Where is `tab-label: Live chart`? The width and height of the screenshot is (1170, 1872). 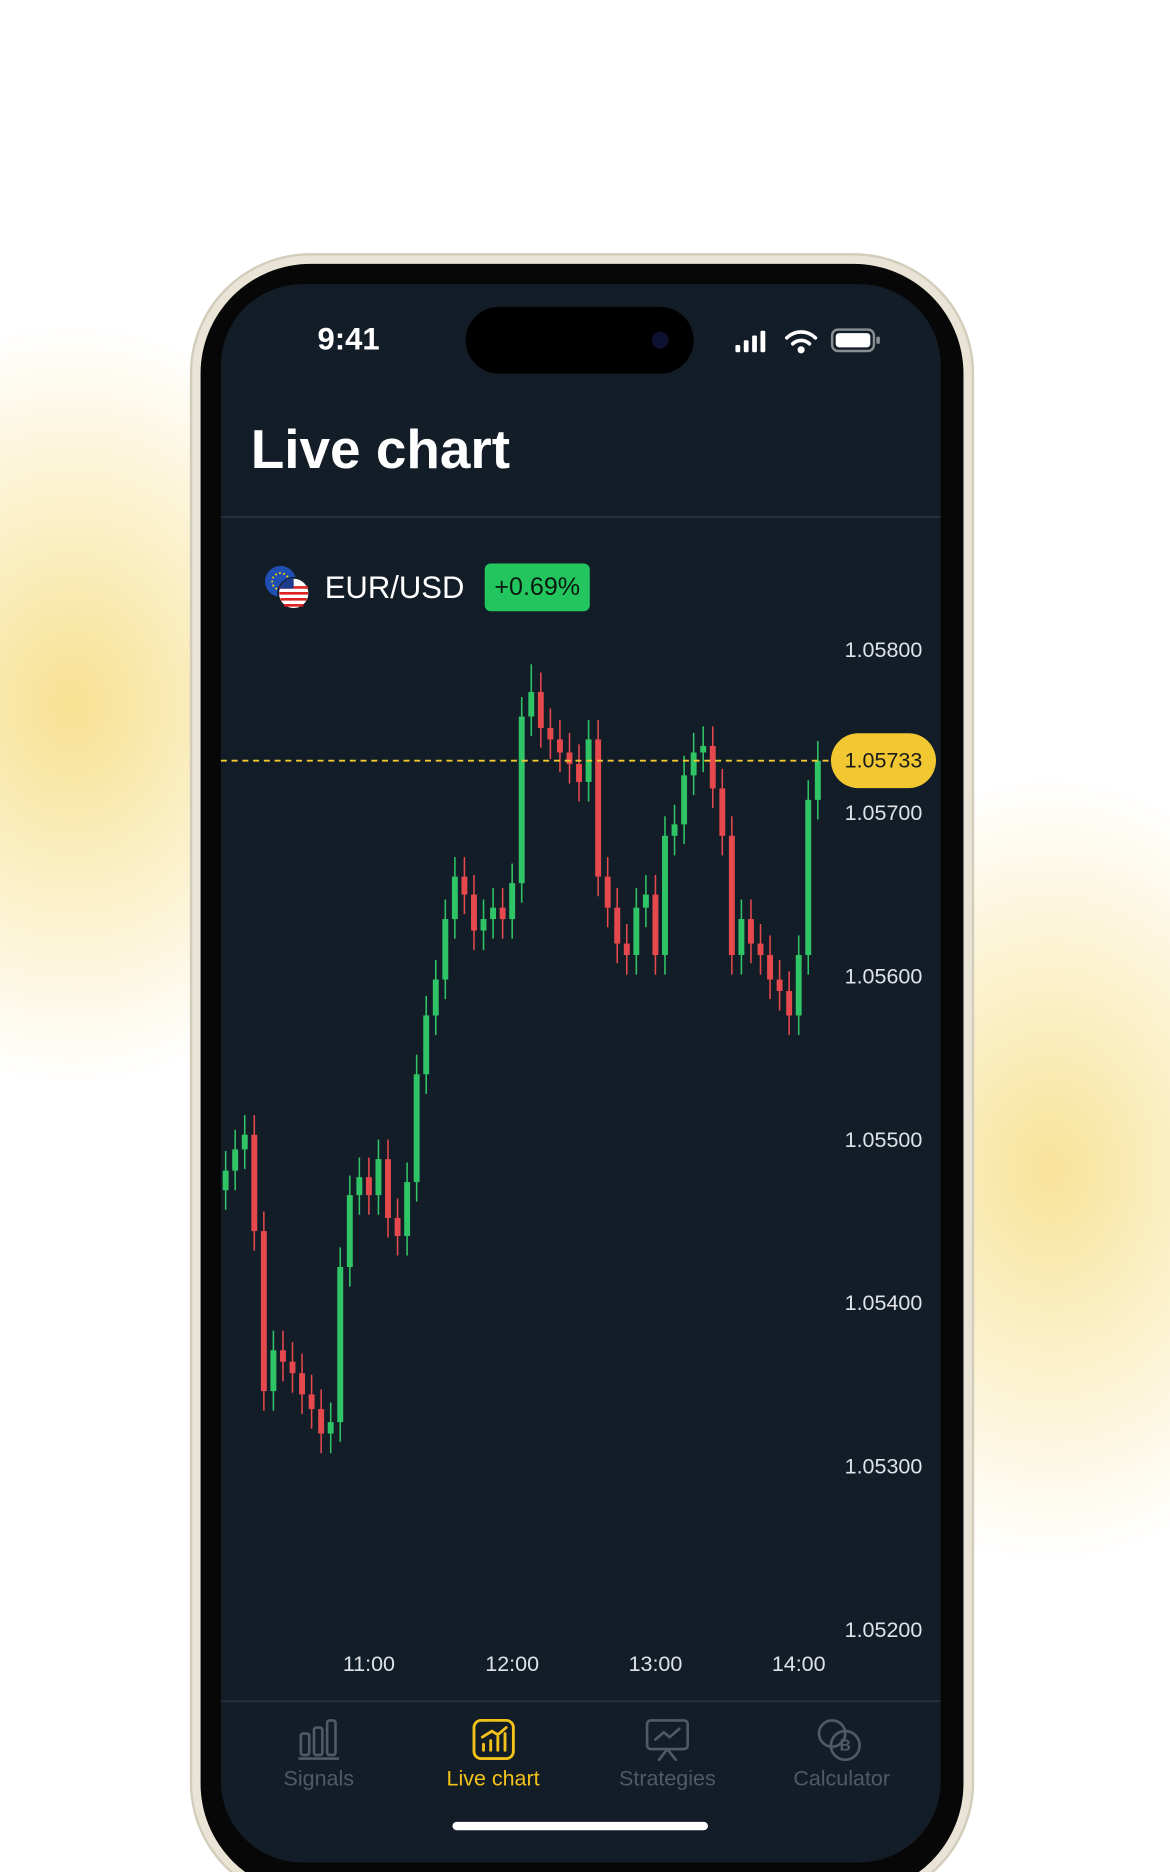 tab-label: Live chart is located at coordinates (493, 1779).